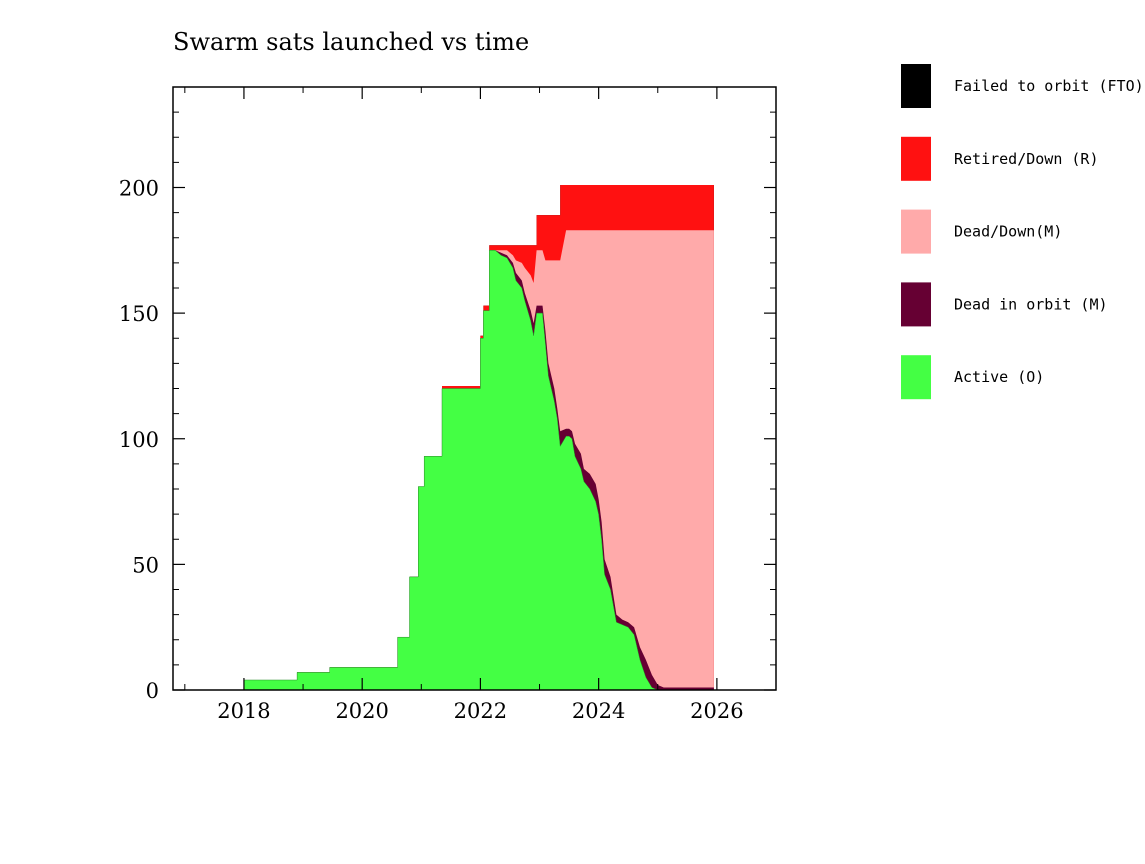 The height and width of the screenshot is (864, 1145). I want to click on y-tick-label: 0, so click(152, 691).